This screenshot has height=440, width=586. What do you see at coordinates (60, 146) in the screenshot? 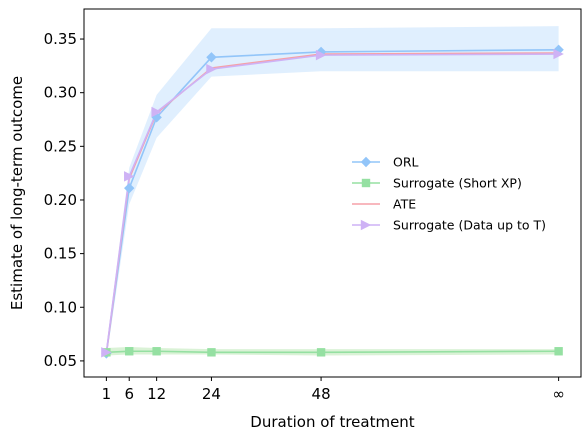
I see `y-tick-label: 0.25` at bounding box center [60, 146].